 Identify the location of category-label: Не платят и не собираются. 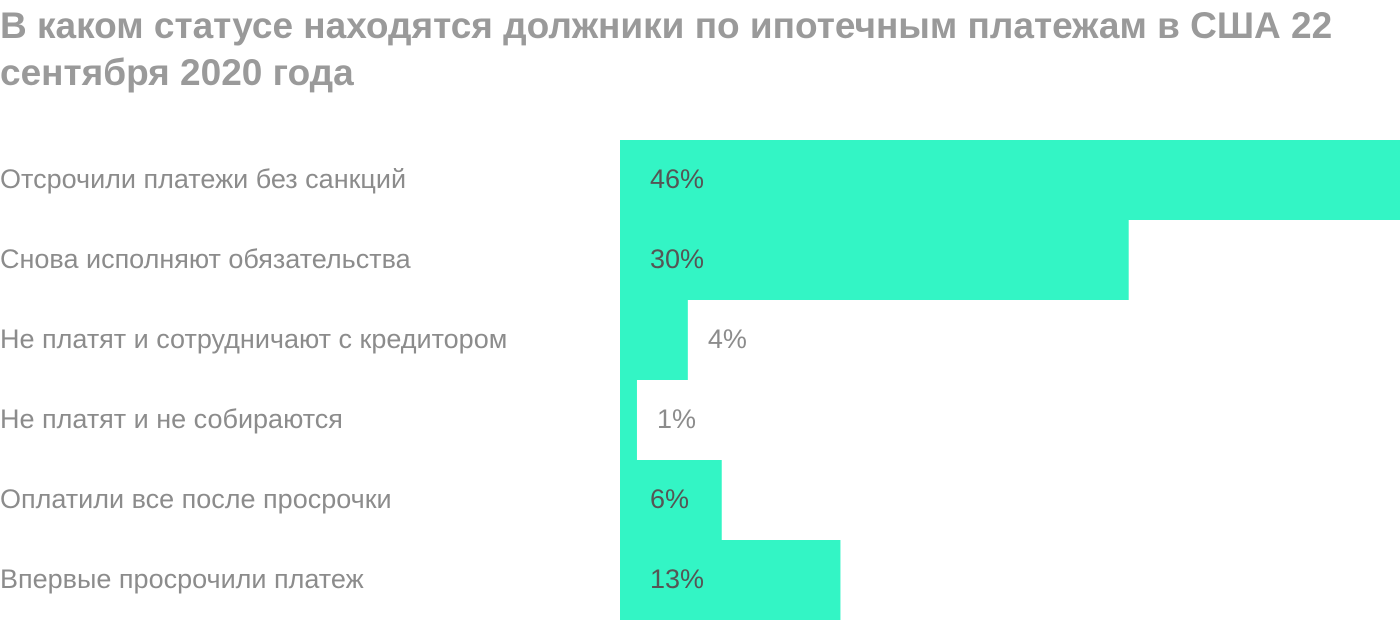
(171, 419).